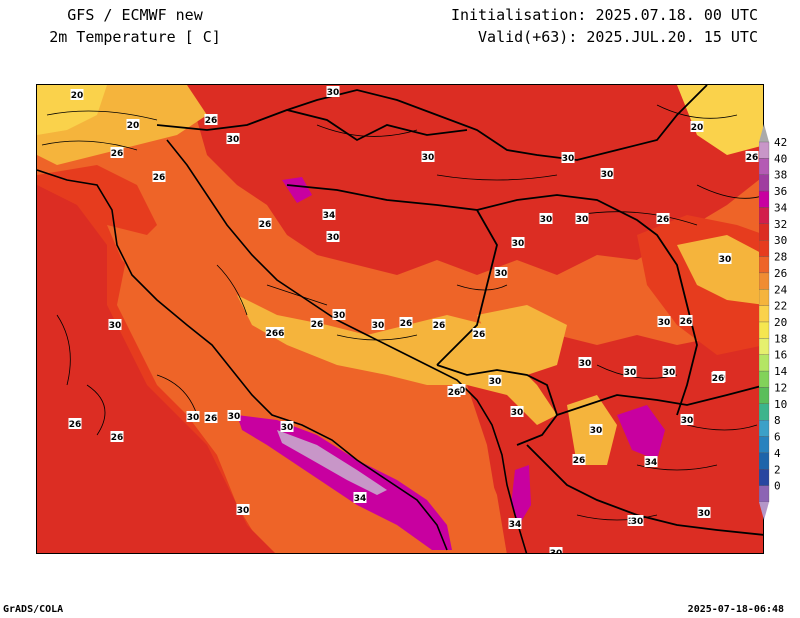 Image resolution: width=800 pixels, height=618 pixels. I want to click on colorbar-top-arrow, so click(764, 133).